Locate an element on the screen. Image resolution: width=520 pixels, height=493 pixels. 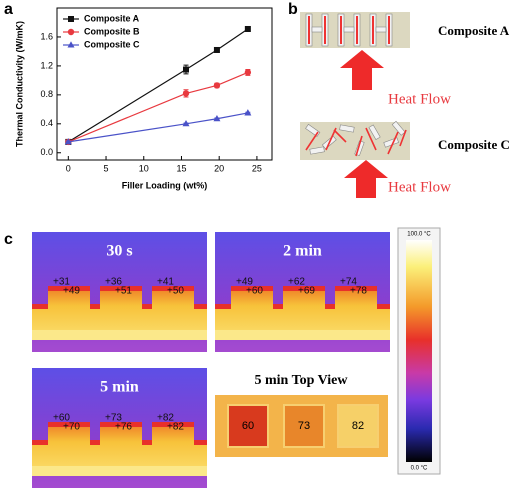
temperature-reading: +74 is located at coordinates (348, 282).